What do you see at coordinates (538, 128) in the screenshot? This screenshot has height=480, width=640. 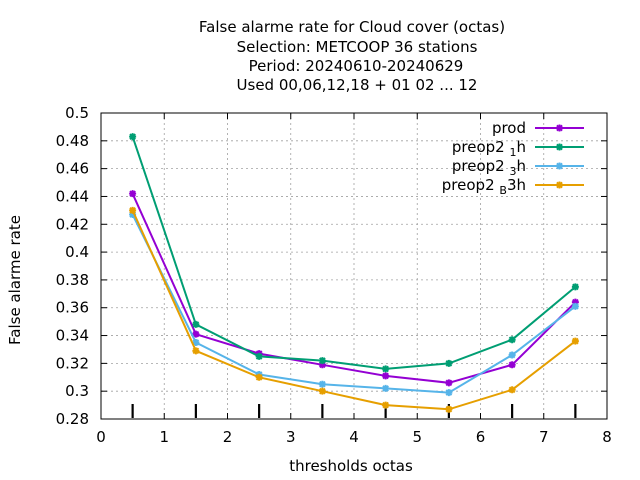 I see `legend-entry-0: prod` at bounding box center [538, 128].